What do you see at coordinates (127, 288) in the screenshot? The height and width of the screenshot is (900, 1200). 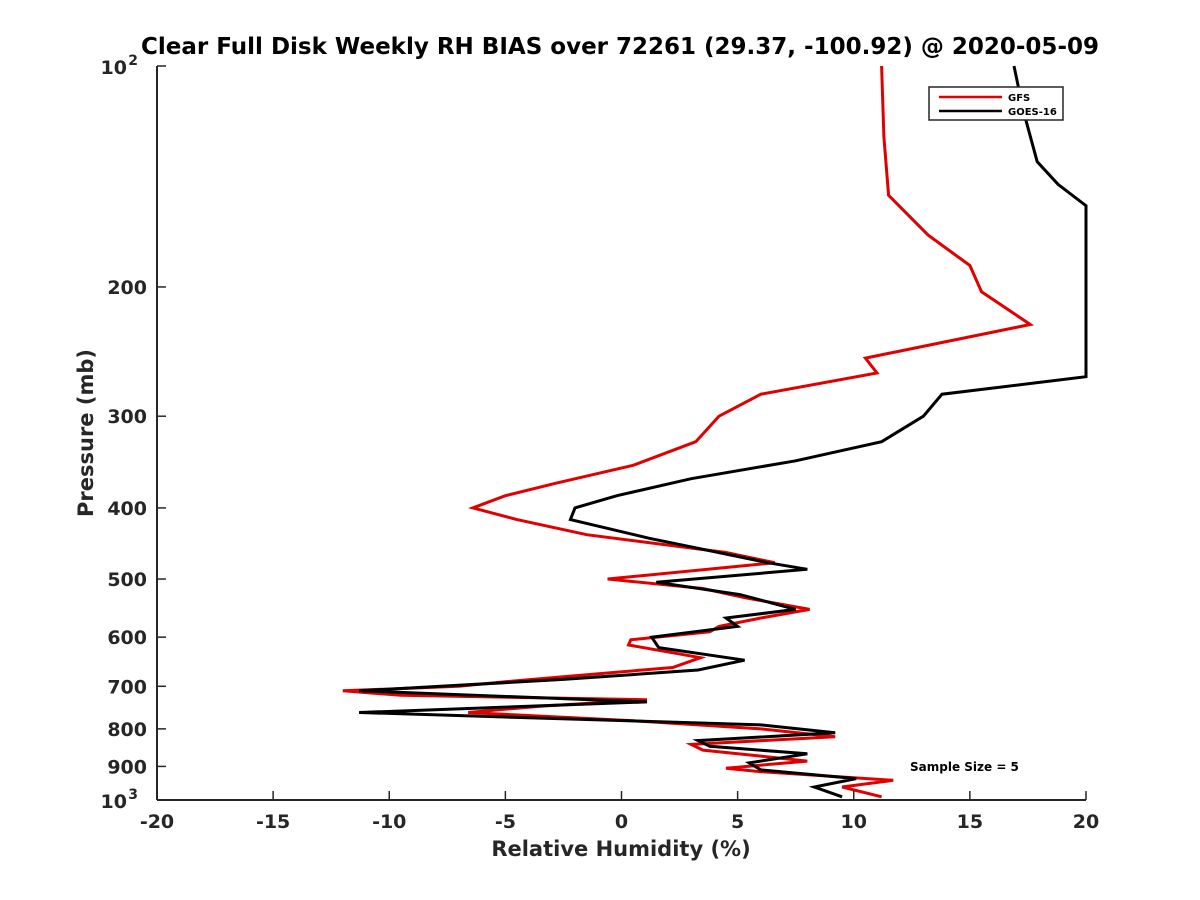 I see `y-tick-label: 200` at bounding box center [127, 288].